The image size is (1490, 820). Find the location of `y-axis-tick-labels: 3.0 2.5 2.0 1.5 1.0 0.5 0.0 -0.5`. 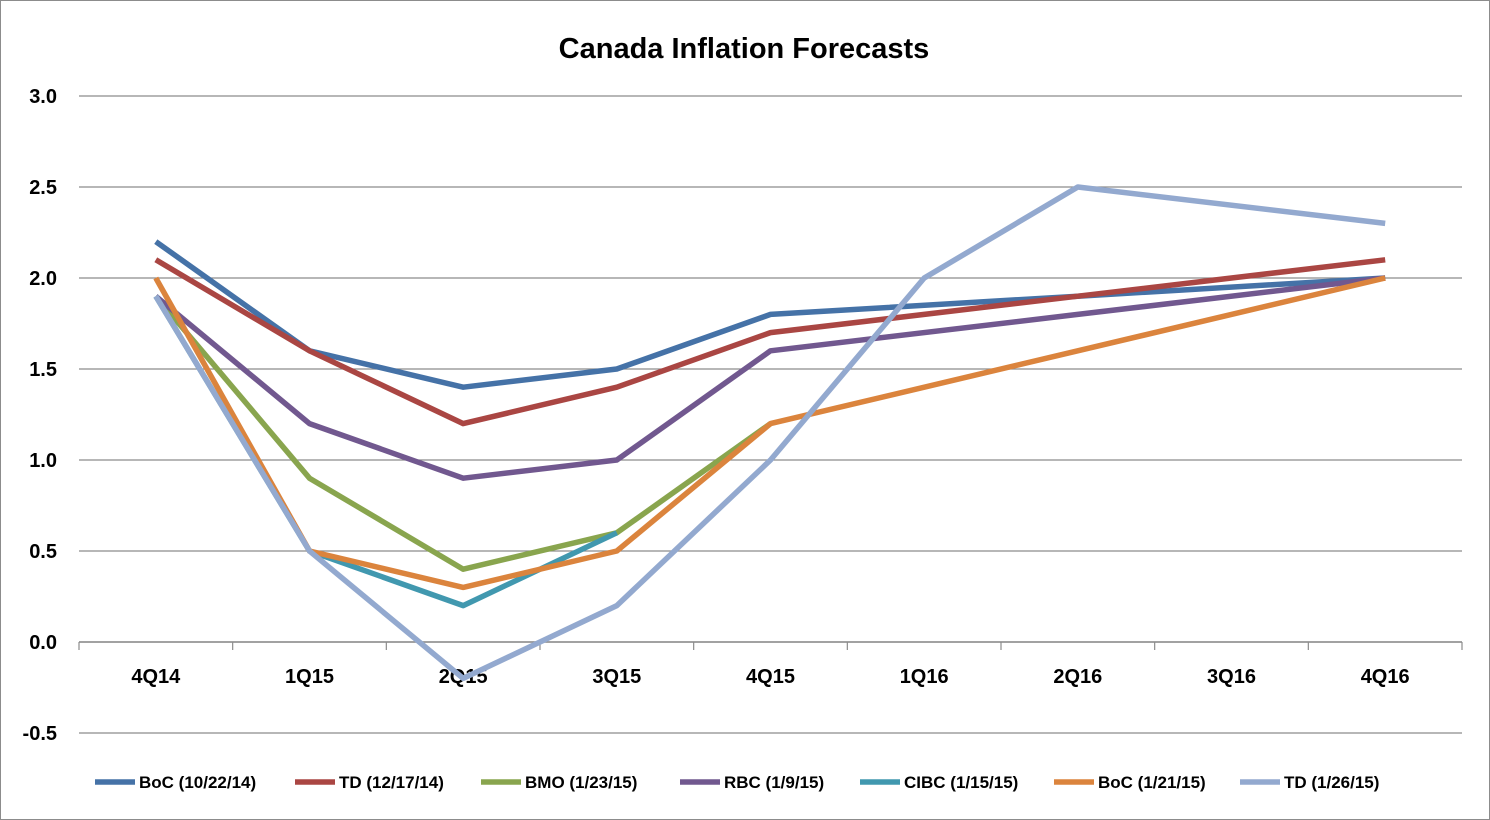

y-axis-tick-labels: 3.0 2.5 2.0 1.5 1.0 0.5 0.0 -0.5 is located at coordinates (40, 415).